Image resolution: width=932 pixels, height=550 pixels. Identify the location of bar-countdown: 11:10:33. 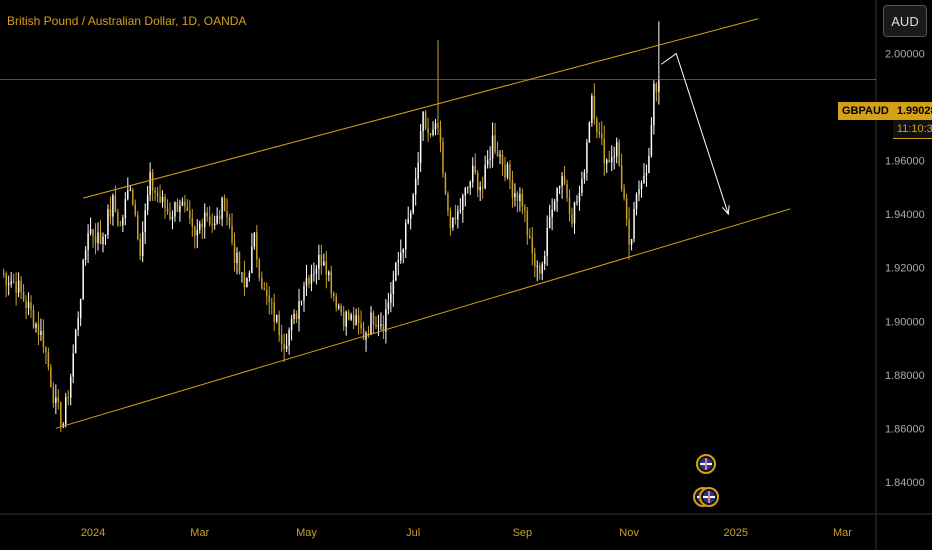
(912, 129).